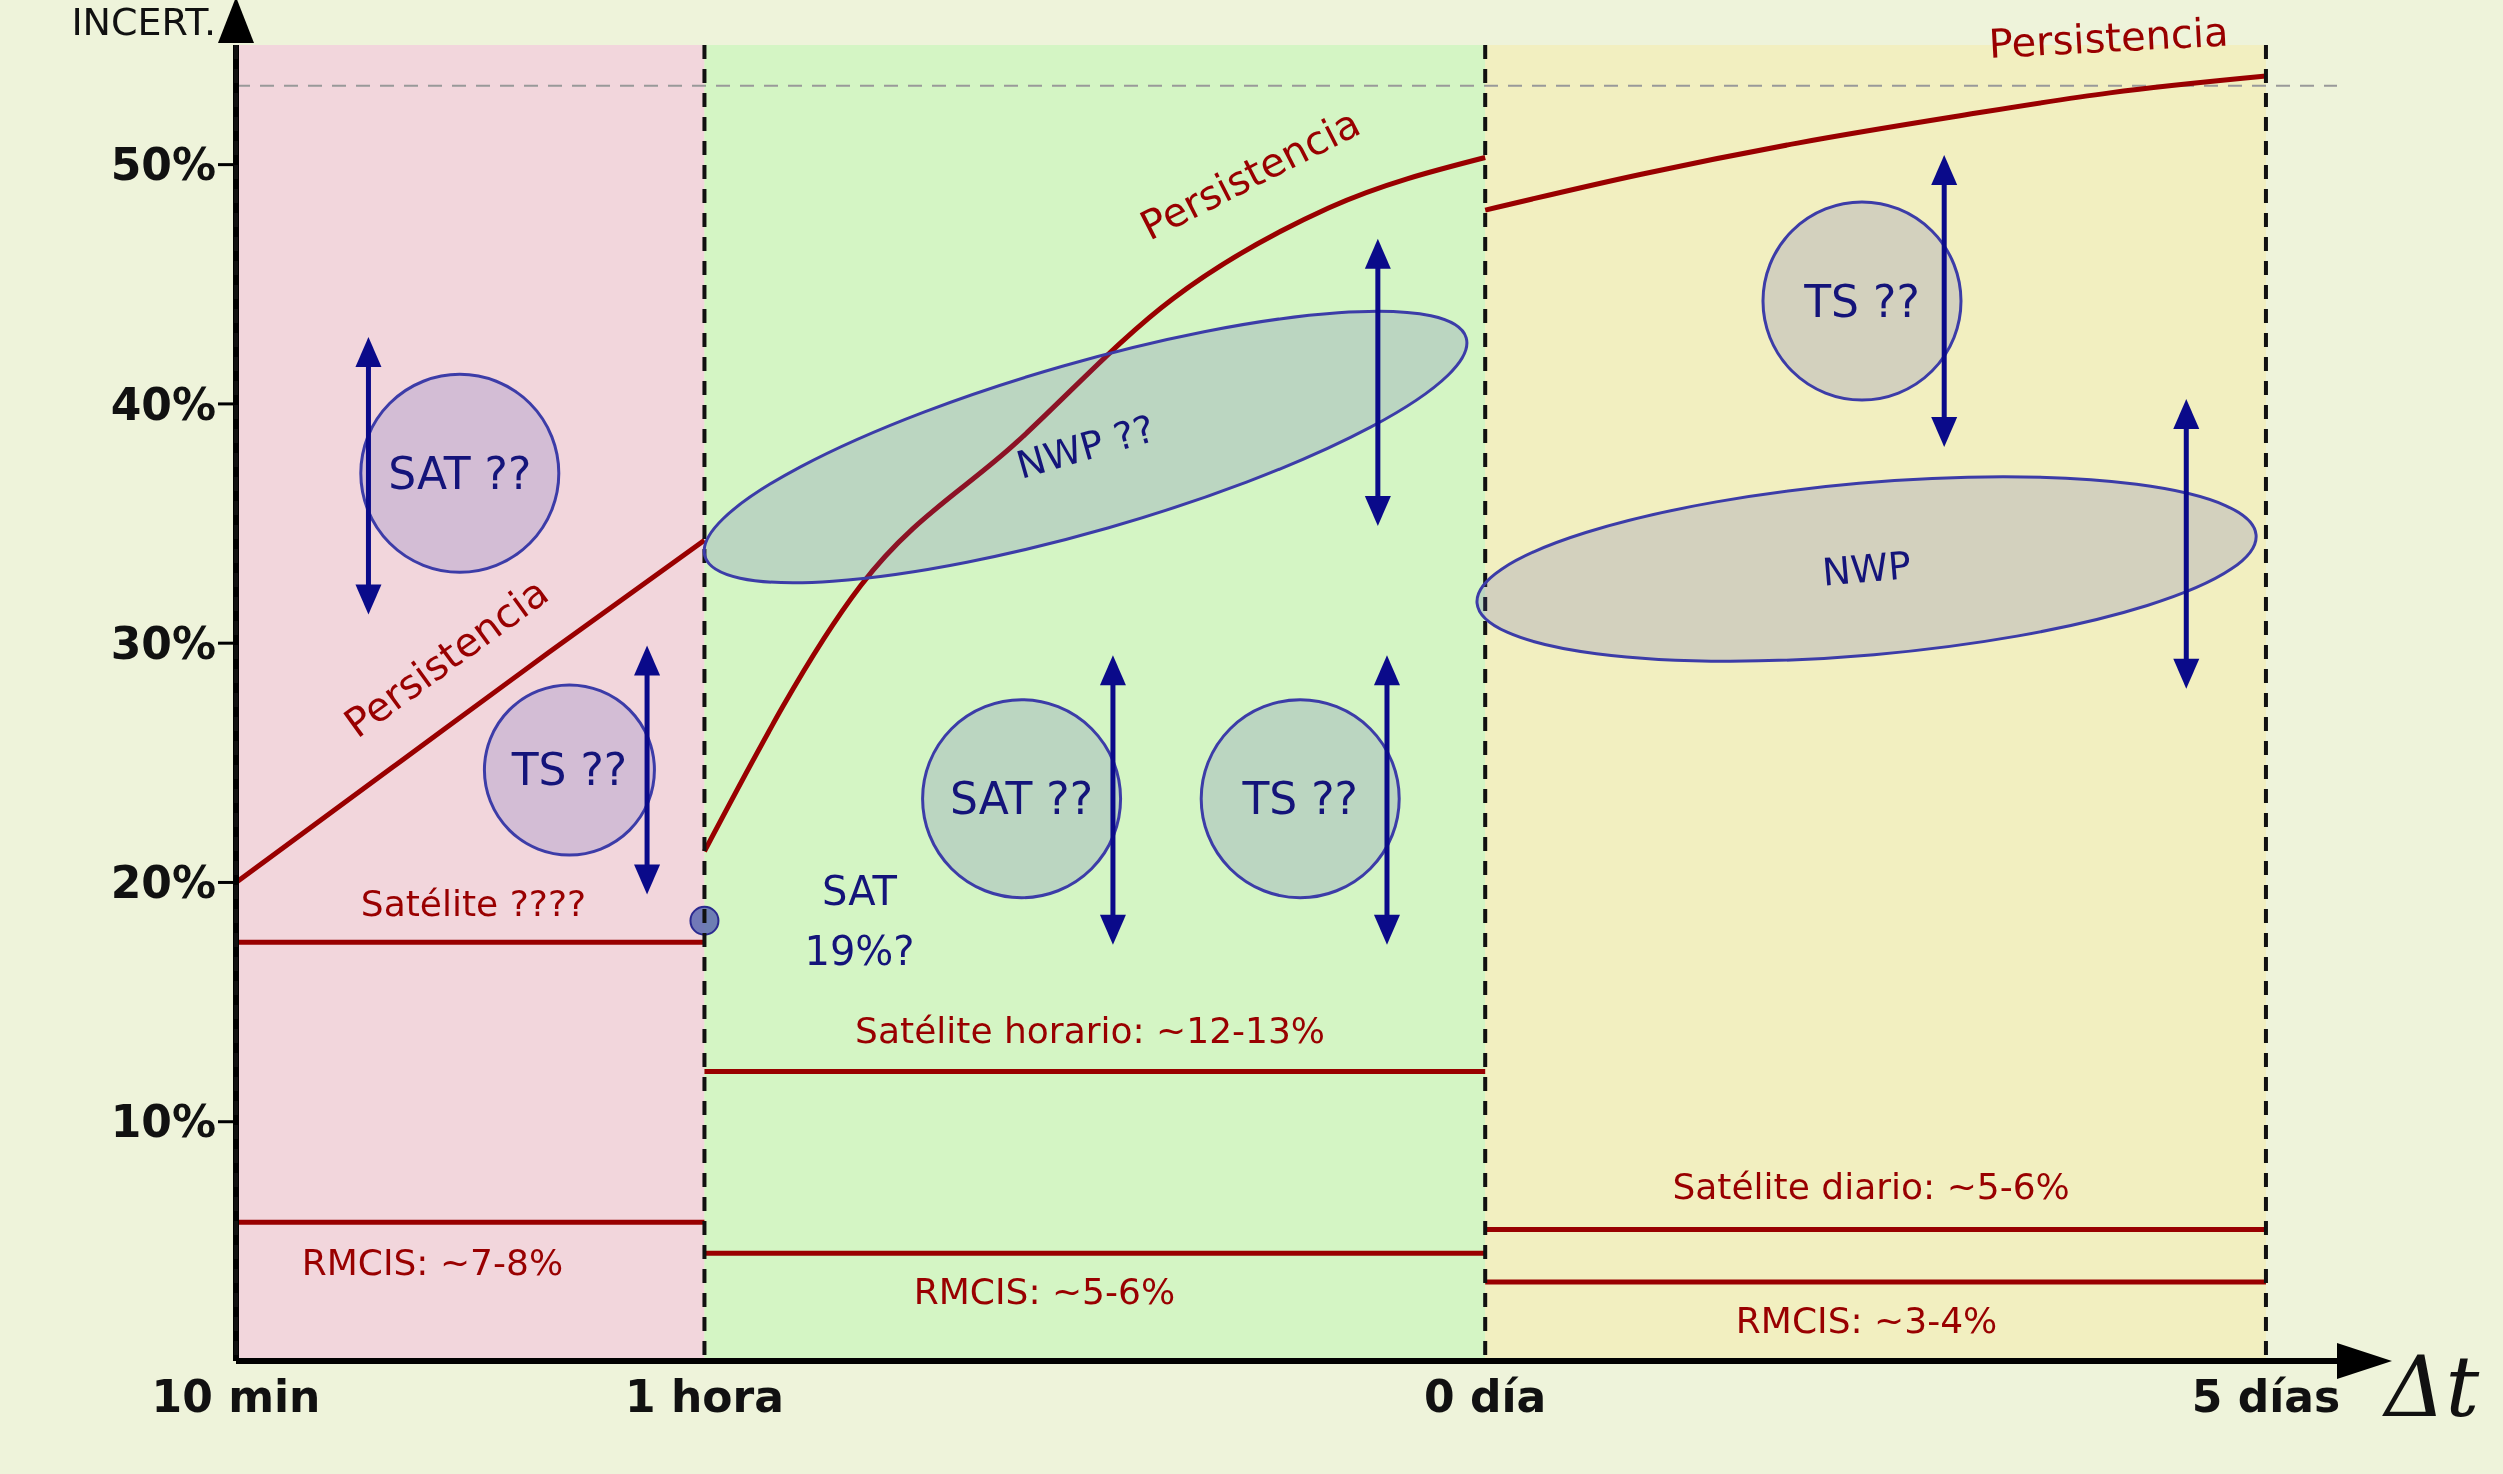 The image size is (2503, 1474). What do you see at coordinates (163, 883) in the screenshot?
I see `y-tick-label: 20%` at bounding box center [163, 883].